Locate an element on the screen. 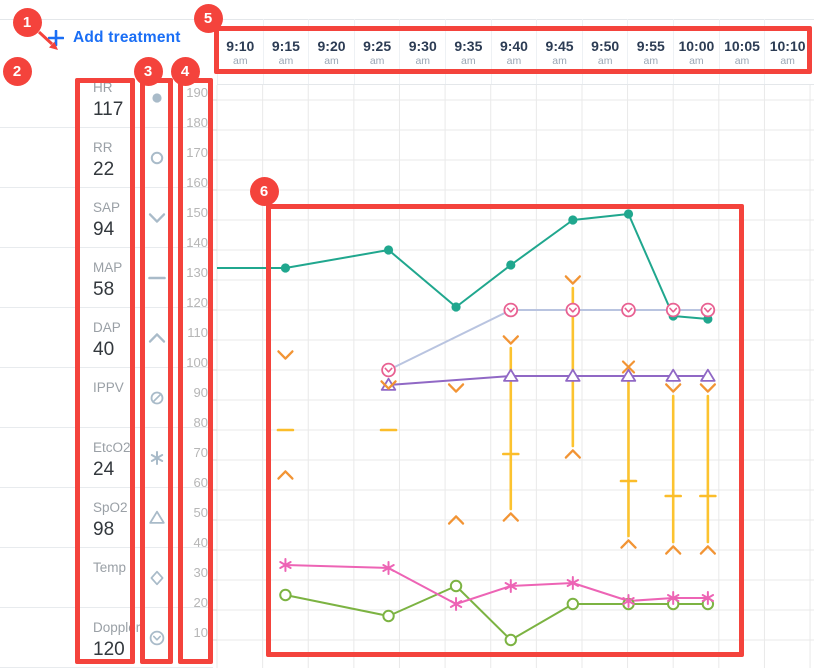 The image size is (814, 668). y-tick-40: 40 is located at coordinates (200, 542).